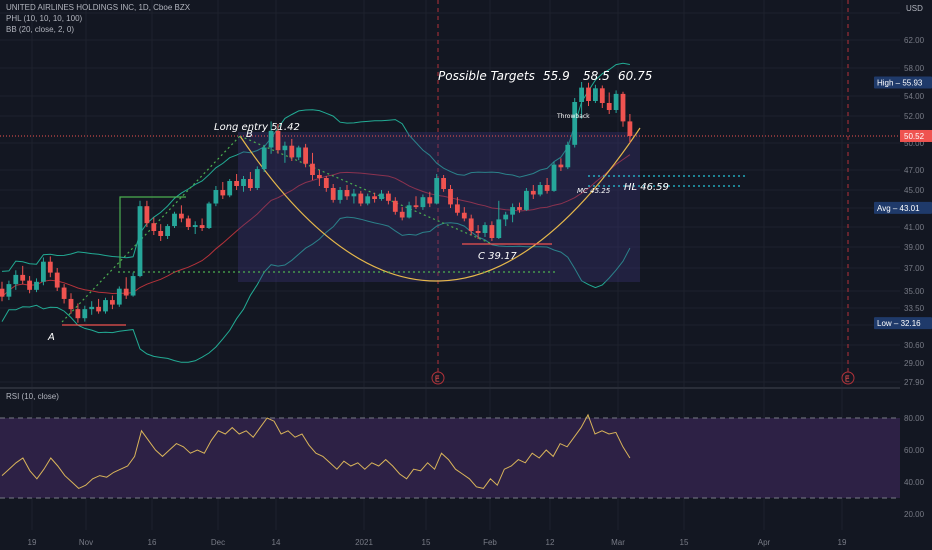 This screenshot has height=550, width=932. Describe the element at coordinates (40, 29) in the screenshot. I see `bb-legend: BB (20, close, 2, 0)` at that location.